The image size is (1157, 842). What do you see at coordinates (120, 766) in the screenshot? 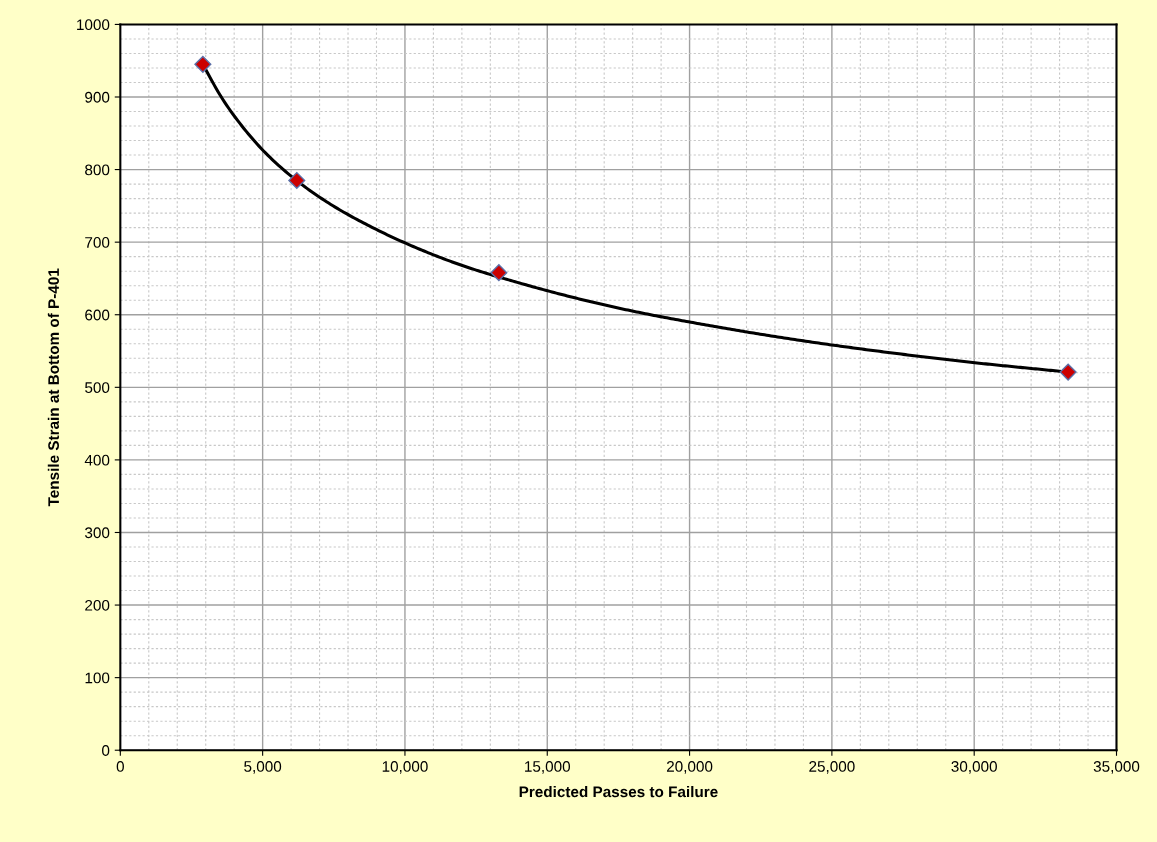
I see `x-tick-label: 0` at bounding box center [120, 766].